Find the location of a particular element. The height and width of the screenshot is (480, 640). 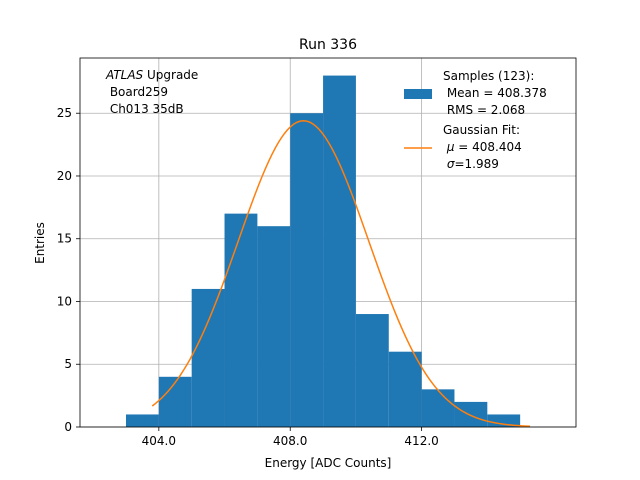

y-tick-label: 20 is located at coordinates (64, 176).